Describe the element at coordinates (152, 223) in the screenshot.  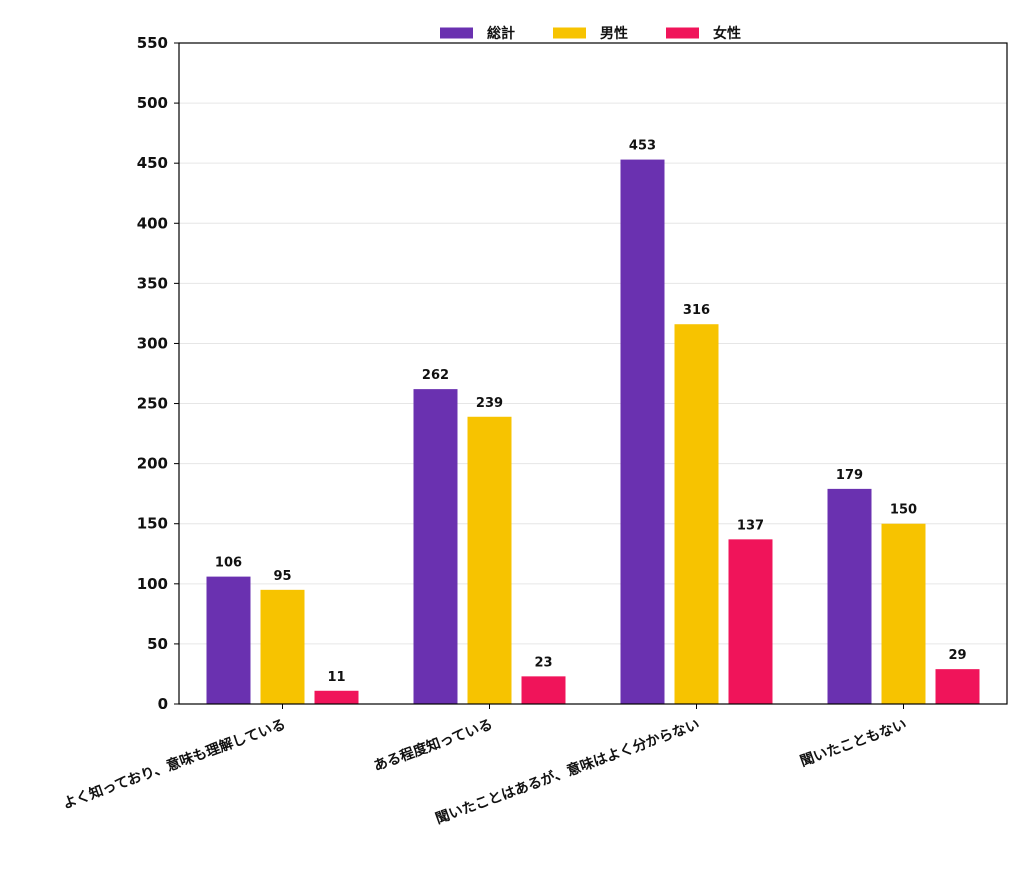
I see `y-tick-label: 400` at that location.